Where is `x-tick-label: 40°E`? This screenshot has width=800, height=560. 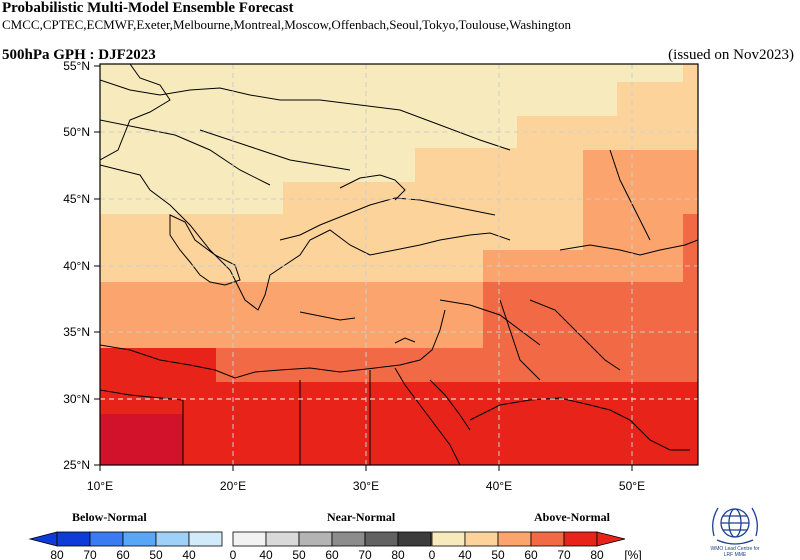
x-tick-label: 40°E is located at coordinates (499, 486).